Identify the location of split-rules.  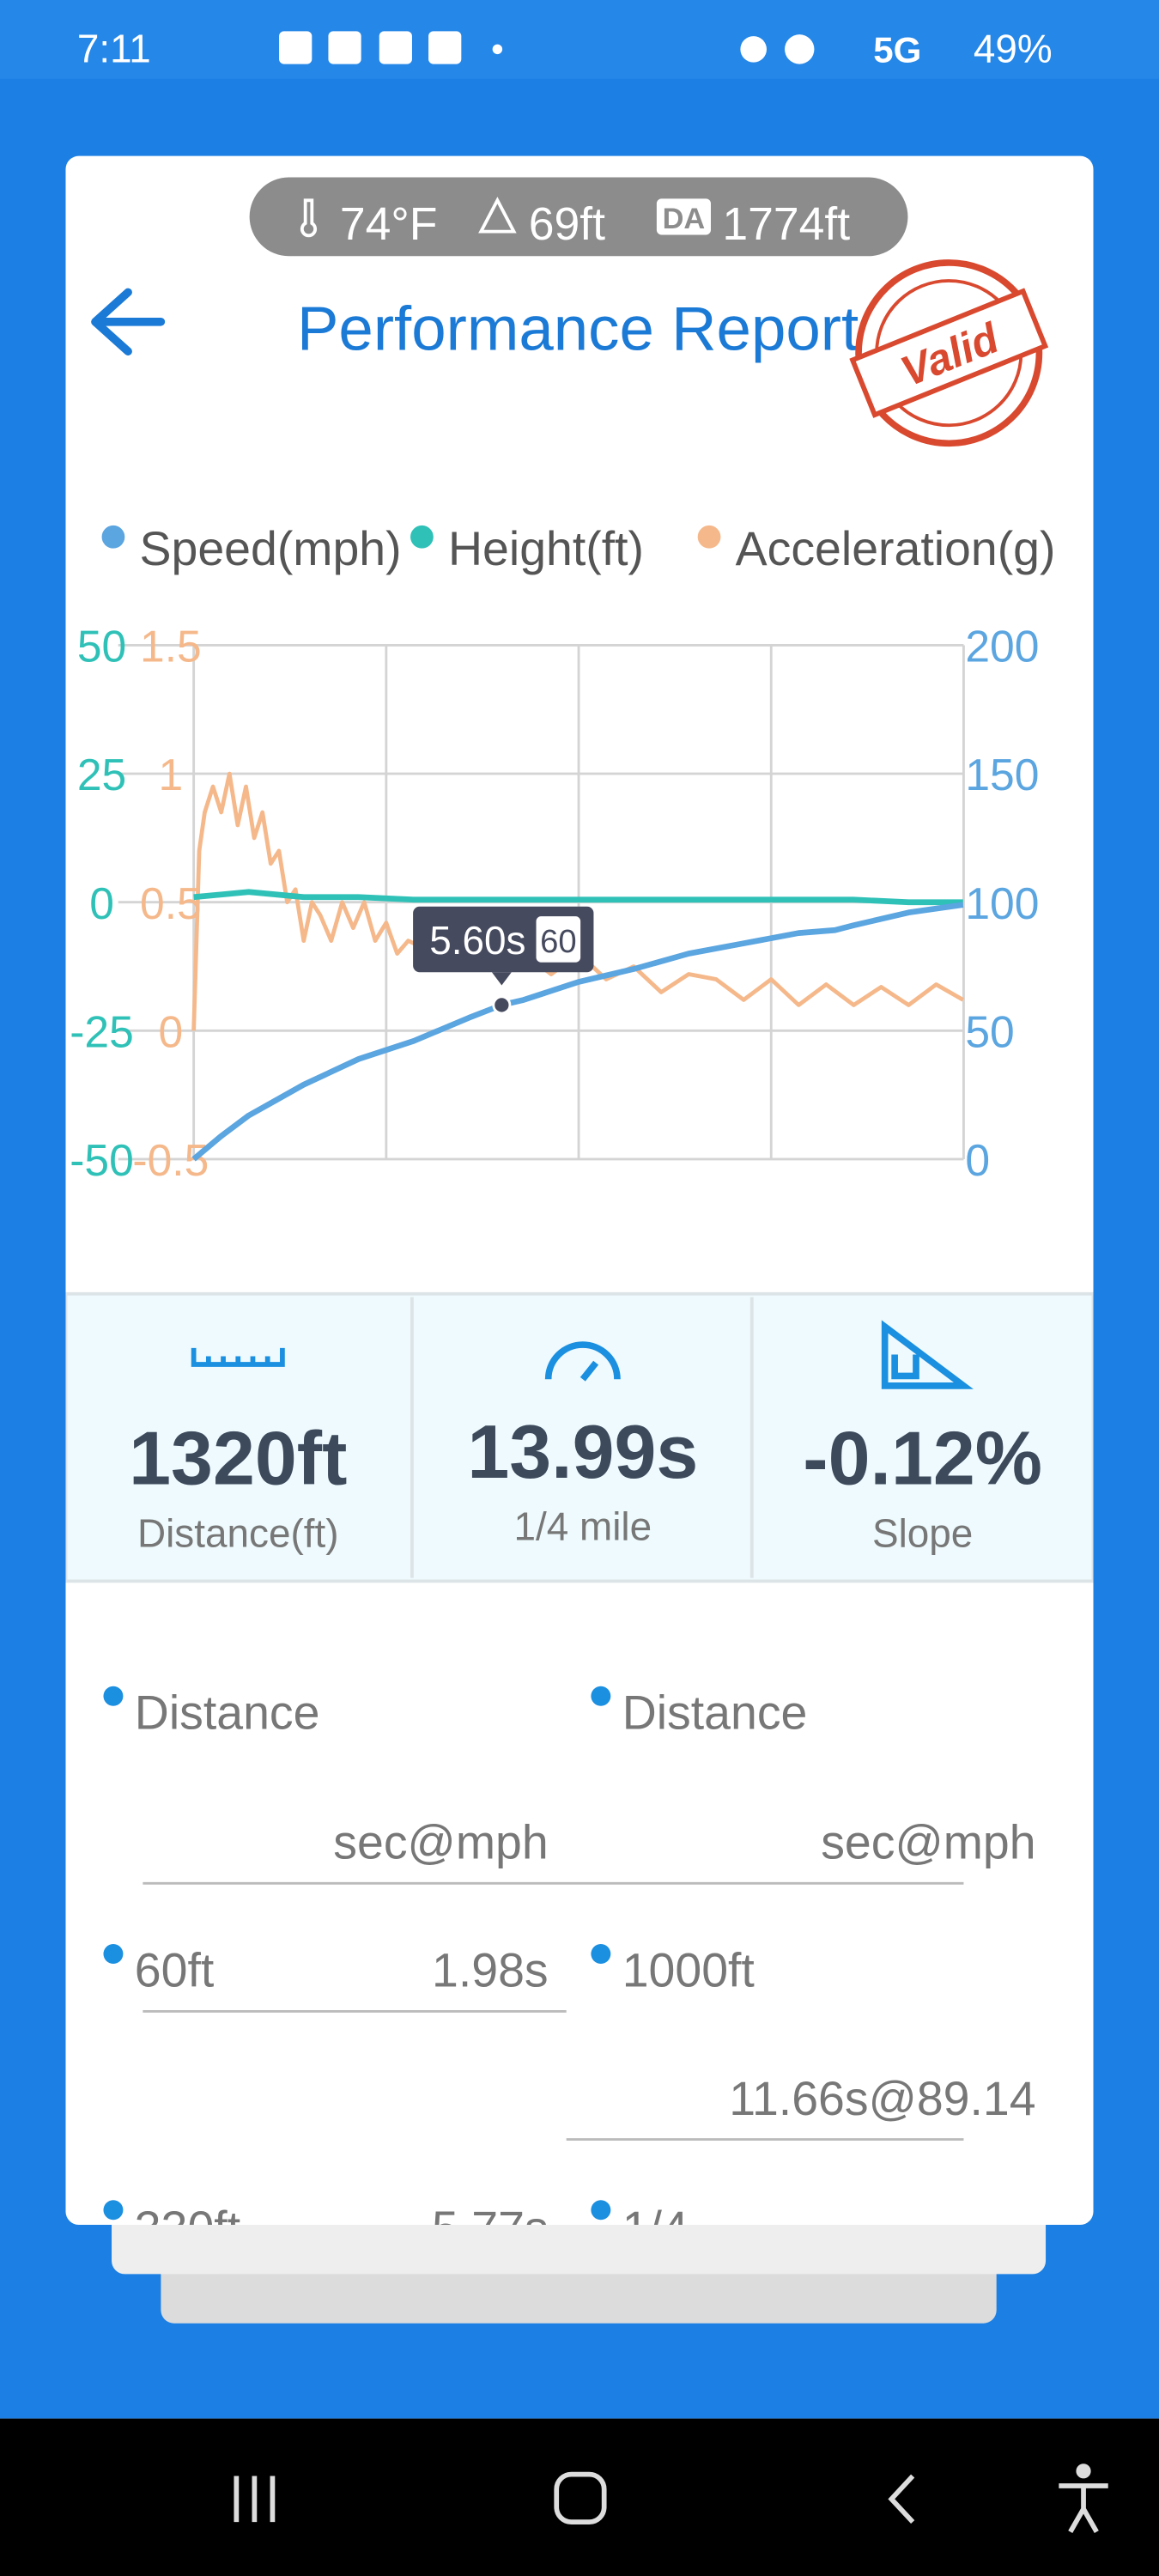
(553, 2011).